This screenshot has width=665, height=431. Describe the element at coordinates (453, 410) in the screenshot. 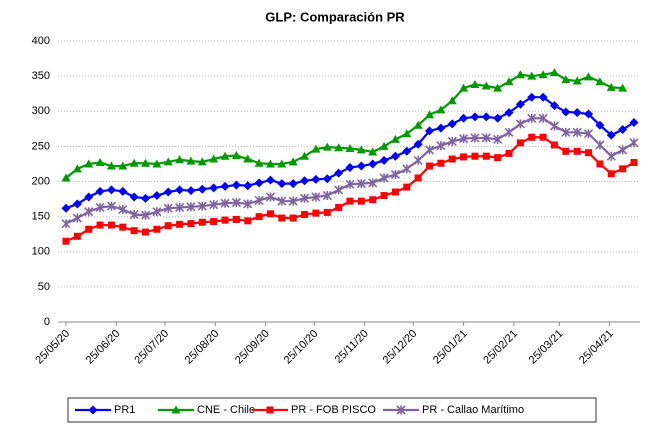

I see `legend-item: PR - Callao Marítimo` at that location.